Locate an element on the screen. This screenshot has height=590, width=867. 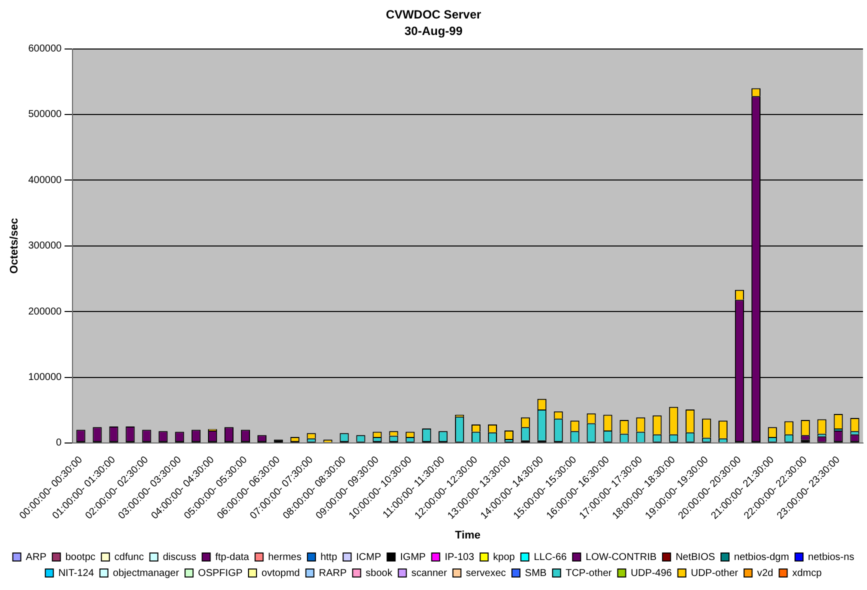
legend-label: scanner is located at coordinates (429, 573).